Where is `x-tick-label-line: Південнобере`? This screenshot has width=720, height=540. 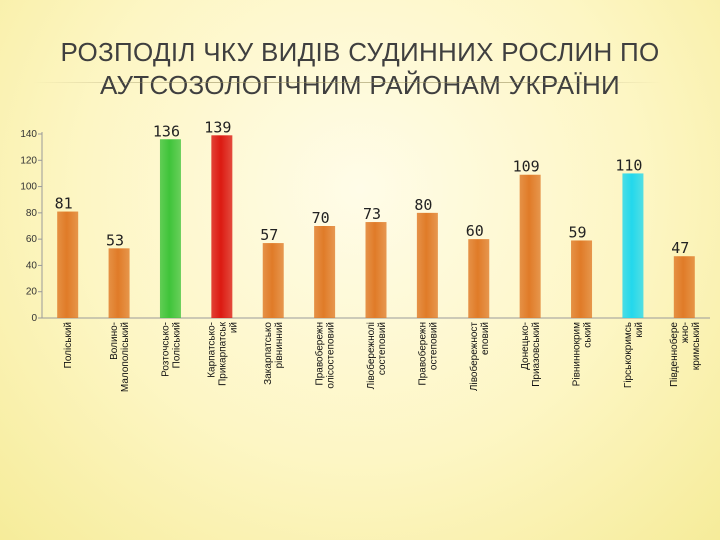 x-tick-label-line: Південнобере is located at coordinates (674, 354).